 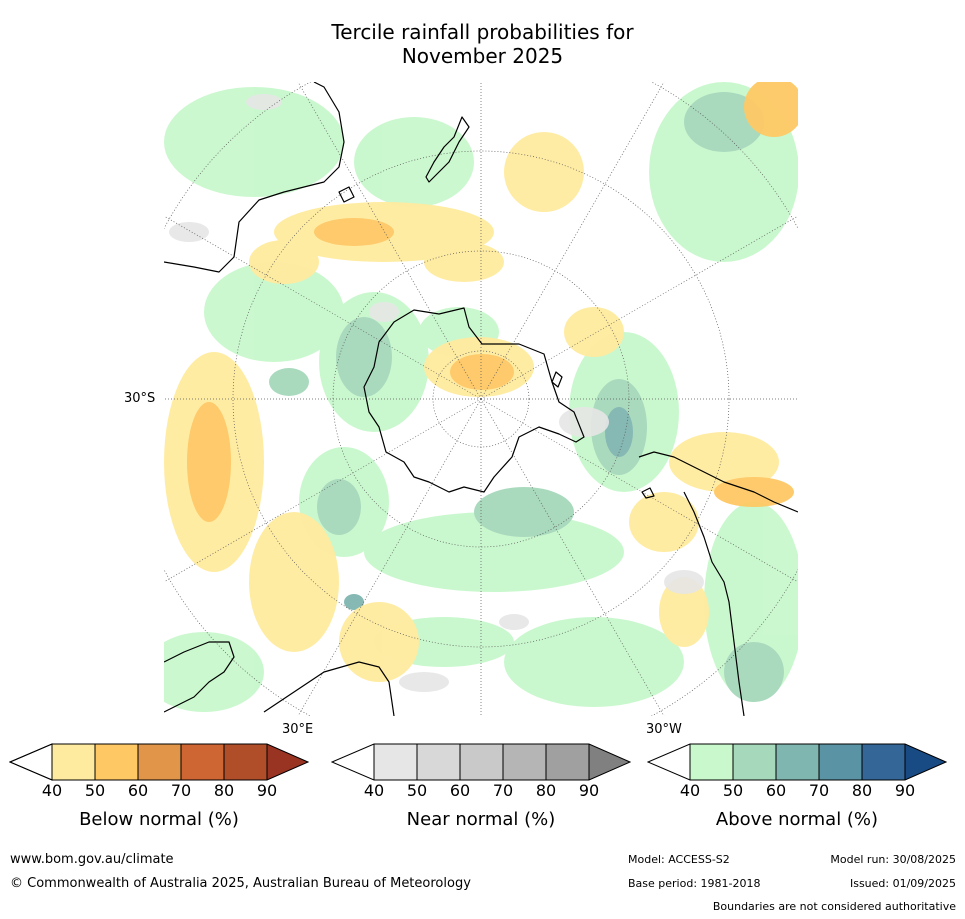 What do you see at coordinates (447, 149) in the screenshot?
I see `new-zealand-coast` at bounding box center [447, 149].